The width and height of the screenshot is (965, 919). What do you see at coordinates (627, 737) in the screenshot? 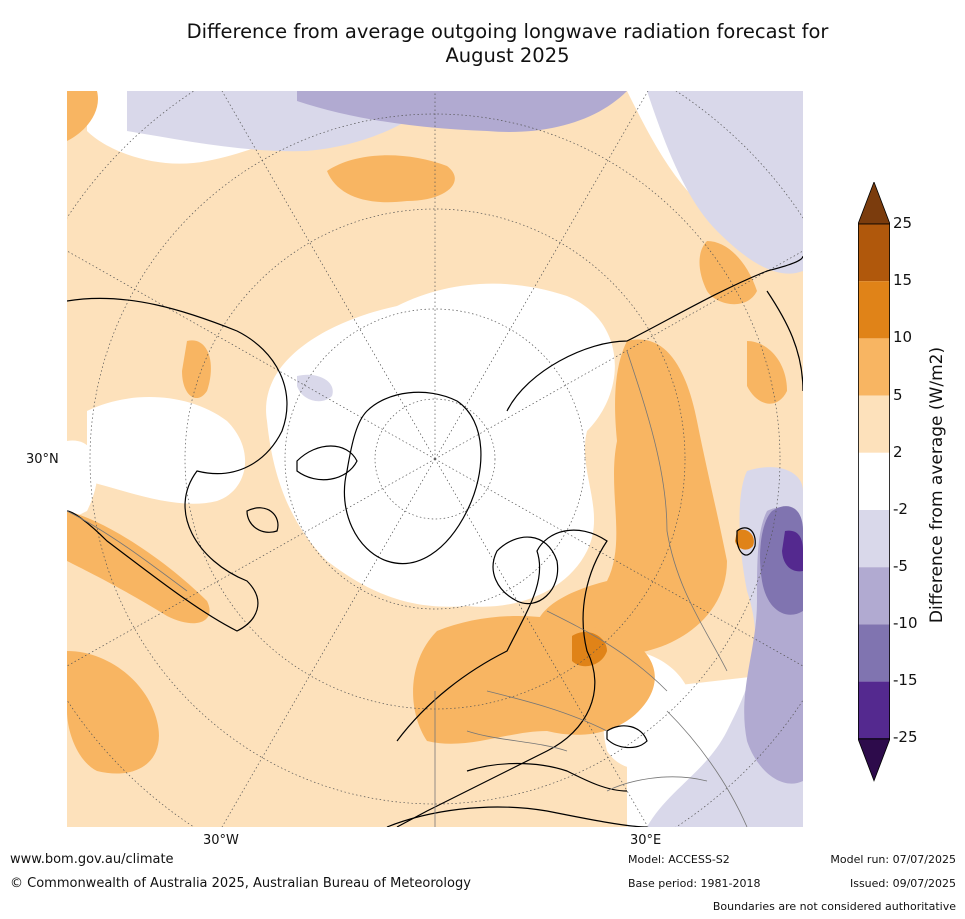
I see `black-sea` at bounding box center [627, 737].